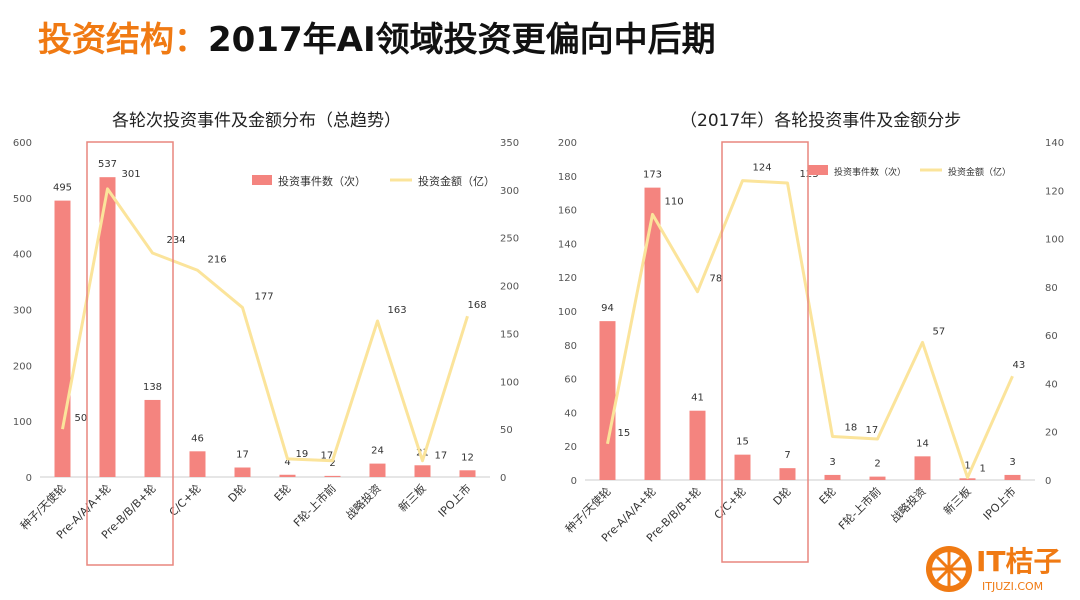 The height and width of the screenshot is (600, 1080). Describe the element at coordinates (152, 387) in the screenshot. I see `chart1-bar-label: 138` at that location.